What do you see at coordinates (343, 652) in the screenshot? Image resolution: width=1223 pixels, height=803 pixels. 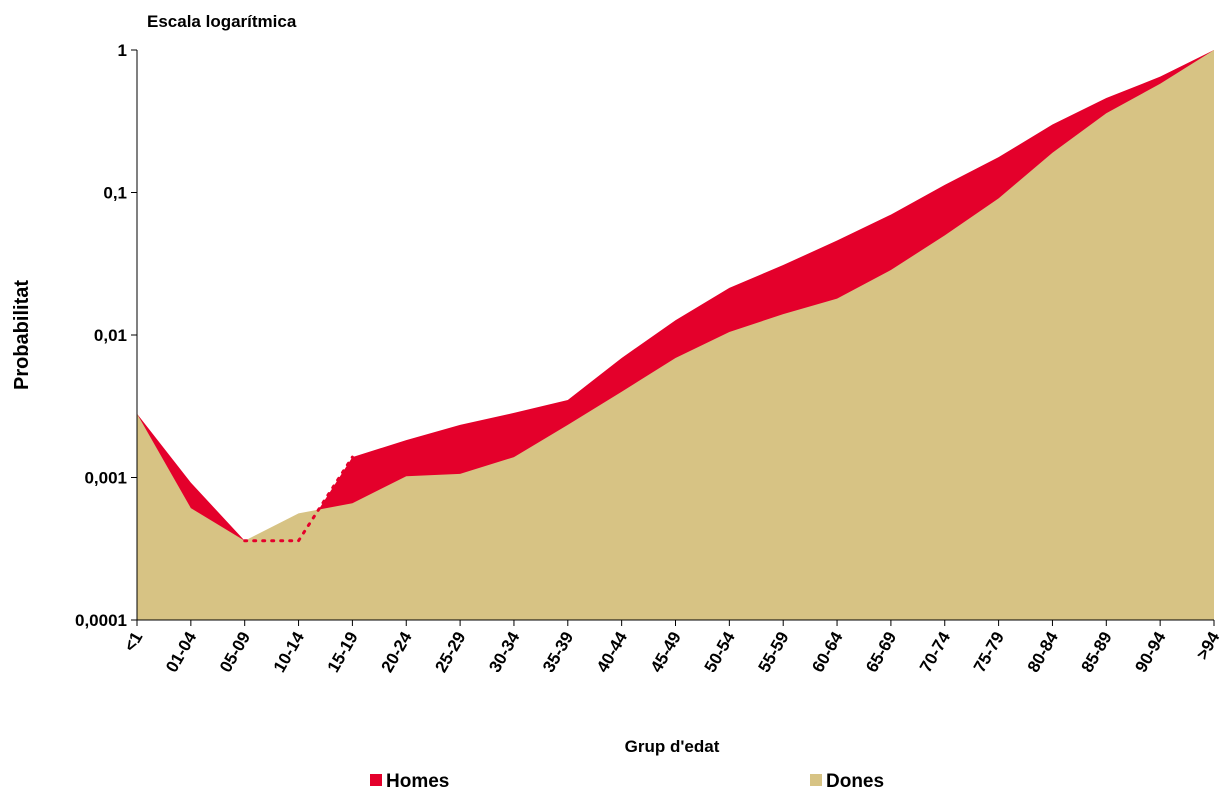 I see `x-tick-label: 15-19` at bounding box center [343, 652].